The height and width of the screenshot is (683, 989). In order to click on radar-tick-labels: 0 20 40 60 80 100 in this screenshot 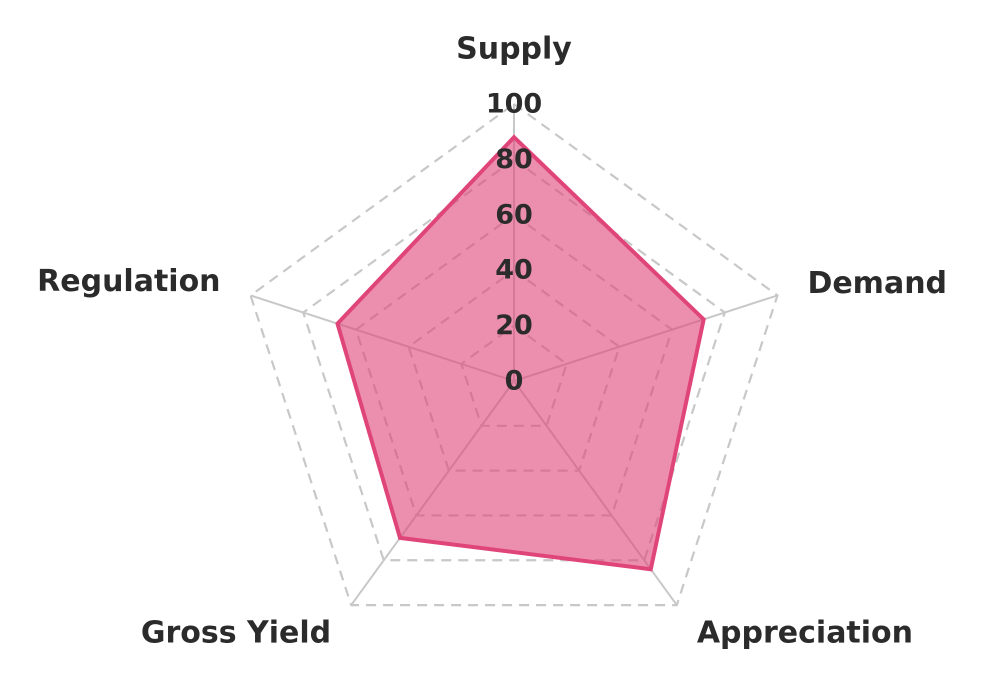, I will do `click(514, 243)`.